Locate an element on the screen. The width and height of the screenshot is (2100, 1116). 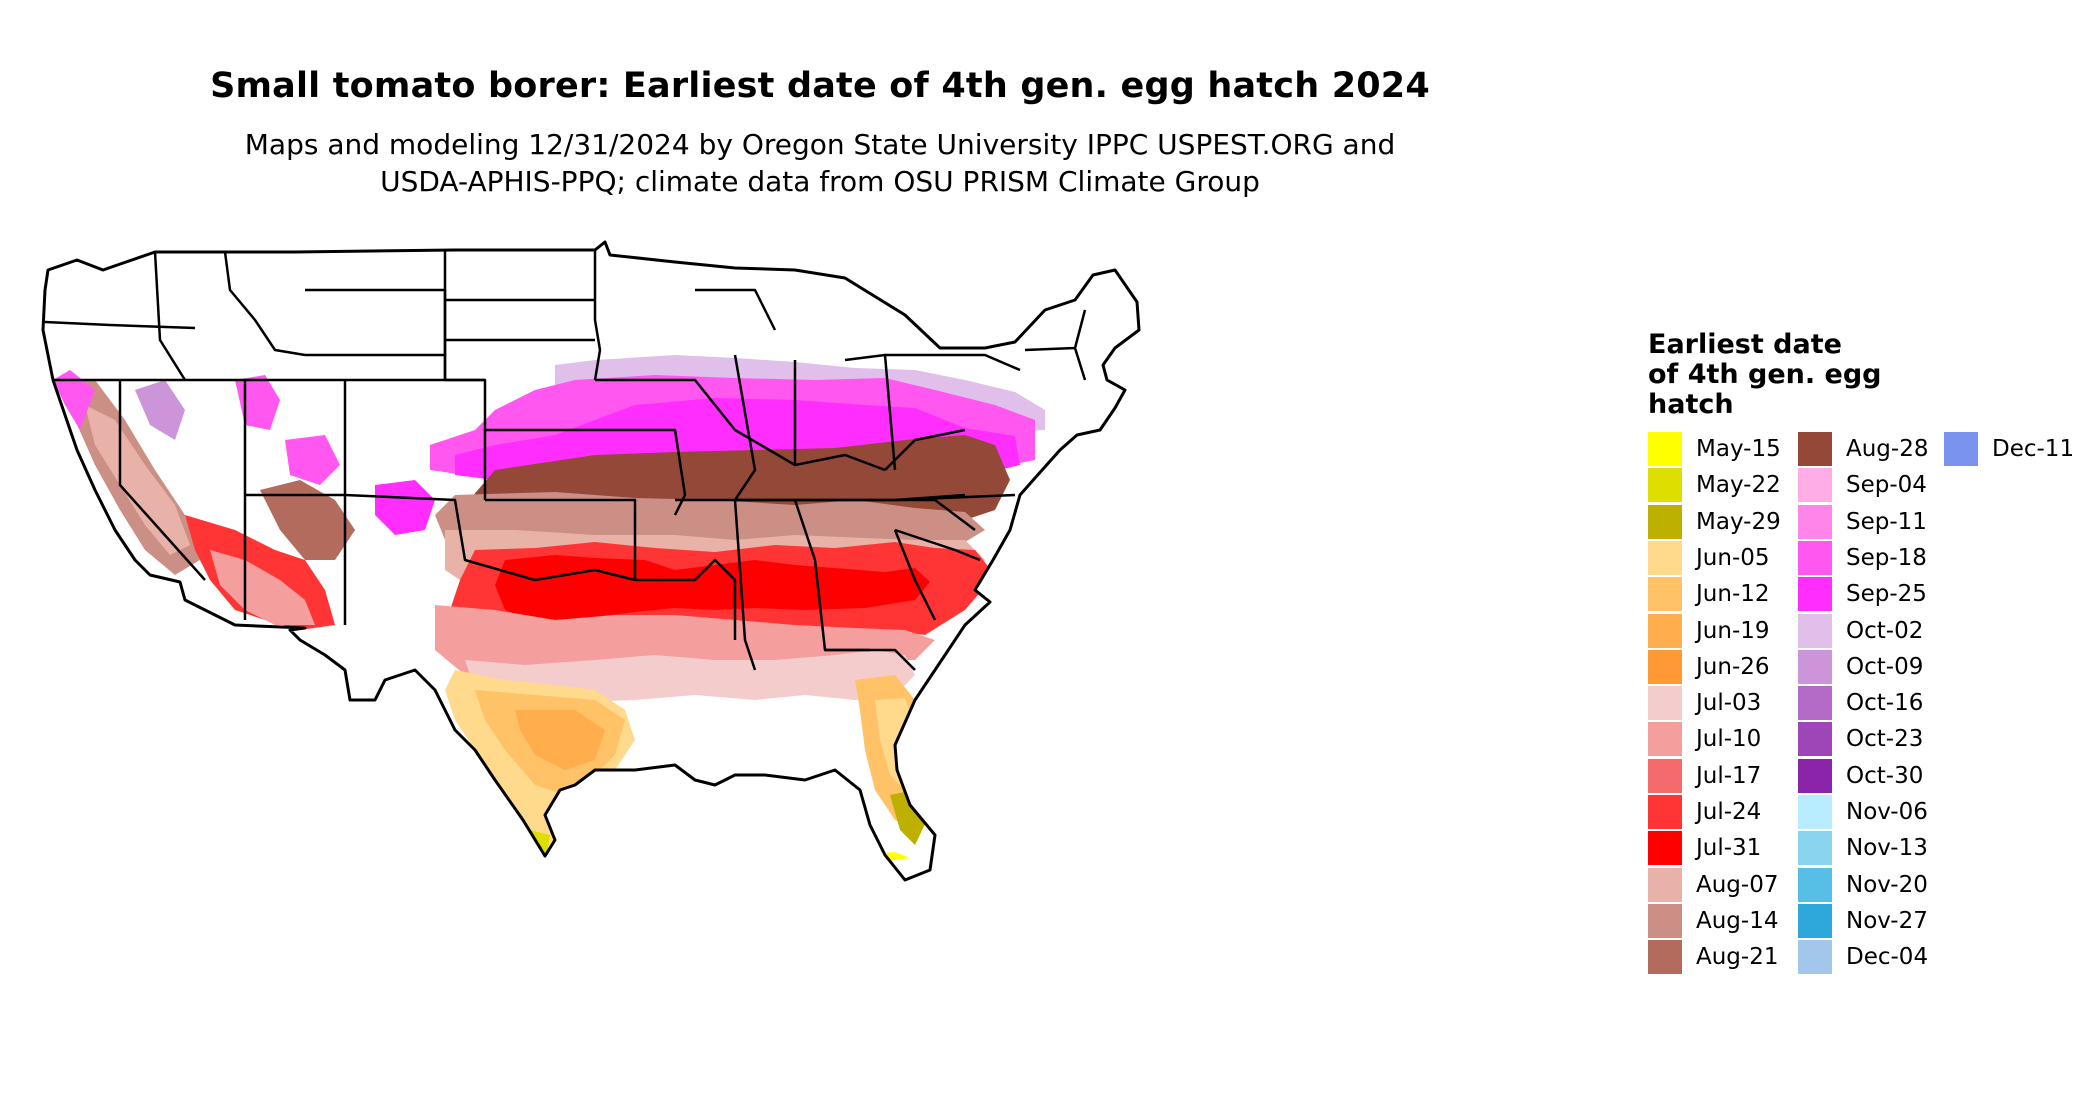
legend-item: Sep-18 is located at coordinates (1862, 557).